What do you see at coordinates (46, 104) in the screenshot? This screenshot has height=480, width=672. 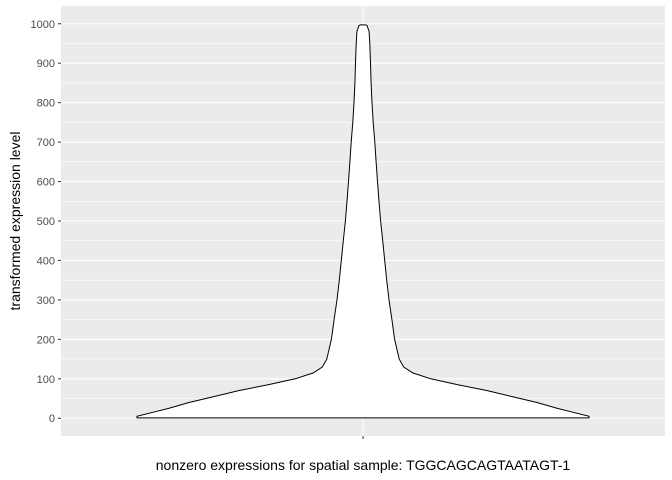 I see `y-tick-label: 800` at bounding box center [46, 104].